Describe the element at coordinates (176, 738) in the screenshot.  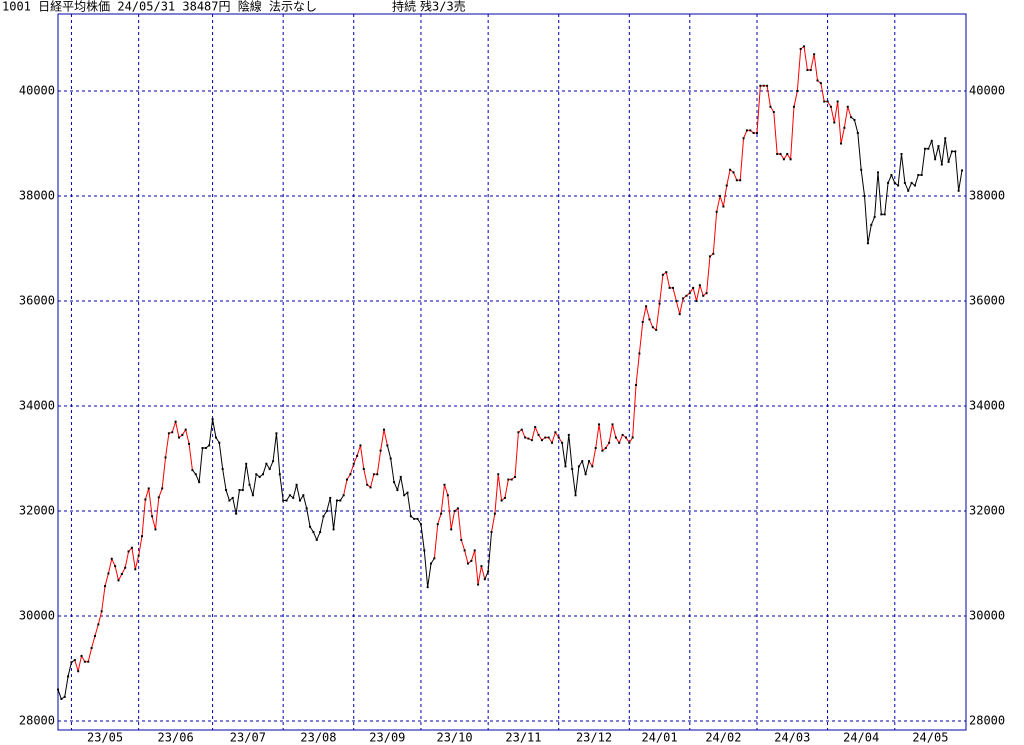
I see `x-tick-label: 23/06` at that location.